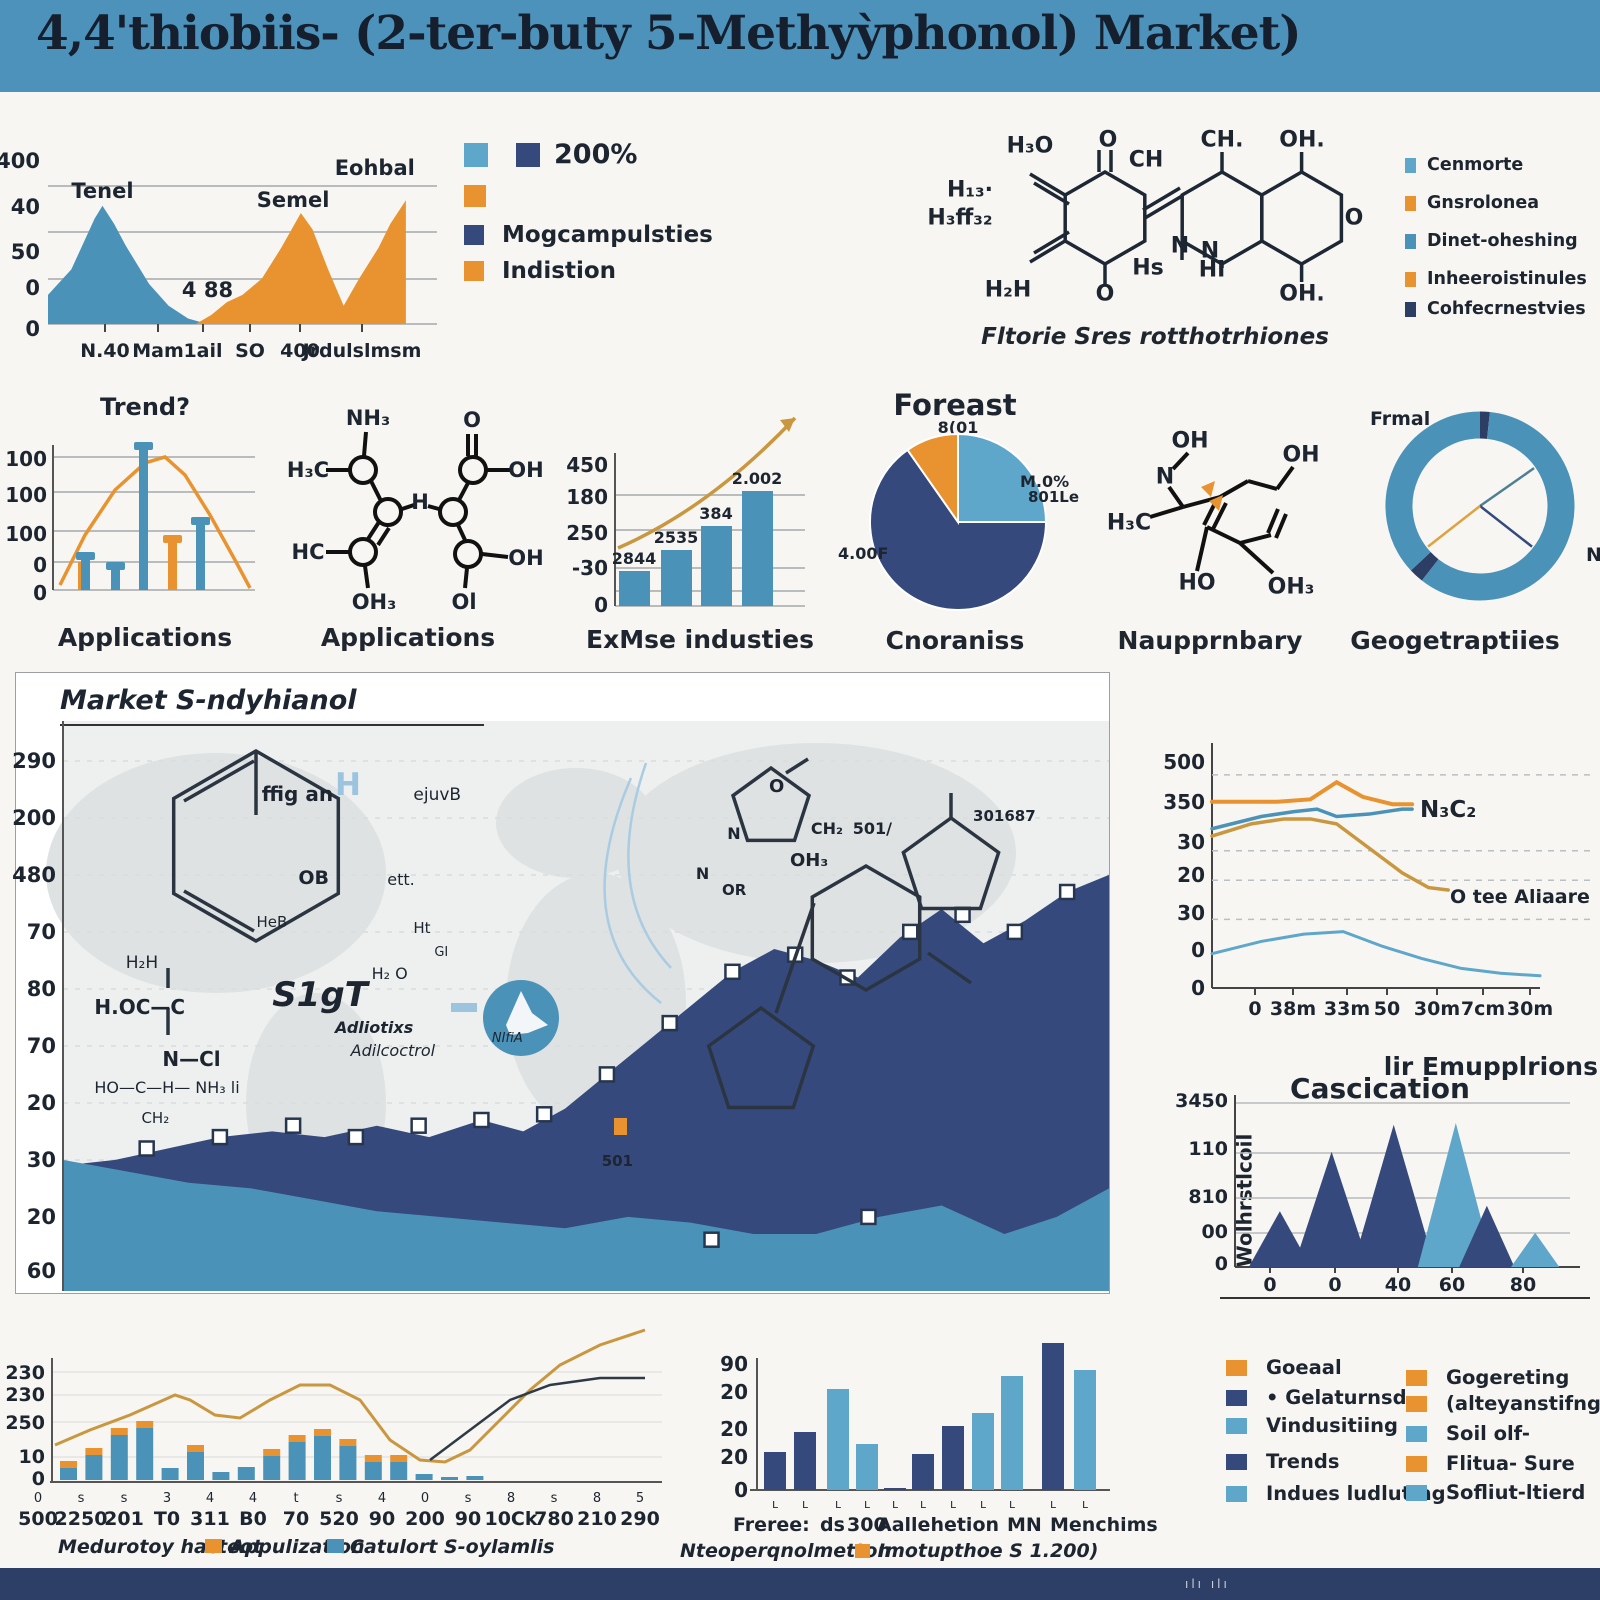 The height and width of the screenshot is (1600, 1600). I want to click on atom-label: NH₃, so click(368, 417).